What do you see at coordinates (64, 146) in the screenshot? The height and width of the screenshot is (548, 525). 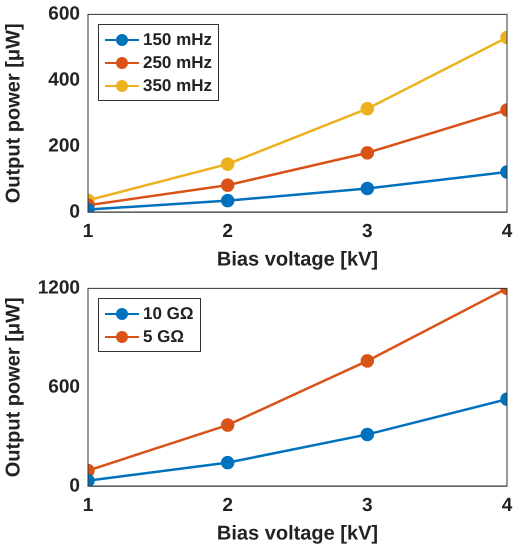 I see `y-tick-label: 200` at bounding box center [64, 146].